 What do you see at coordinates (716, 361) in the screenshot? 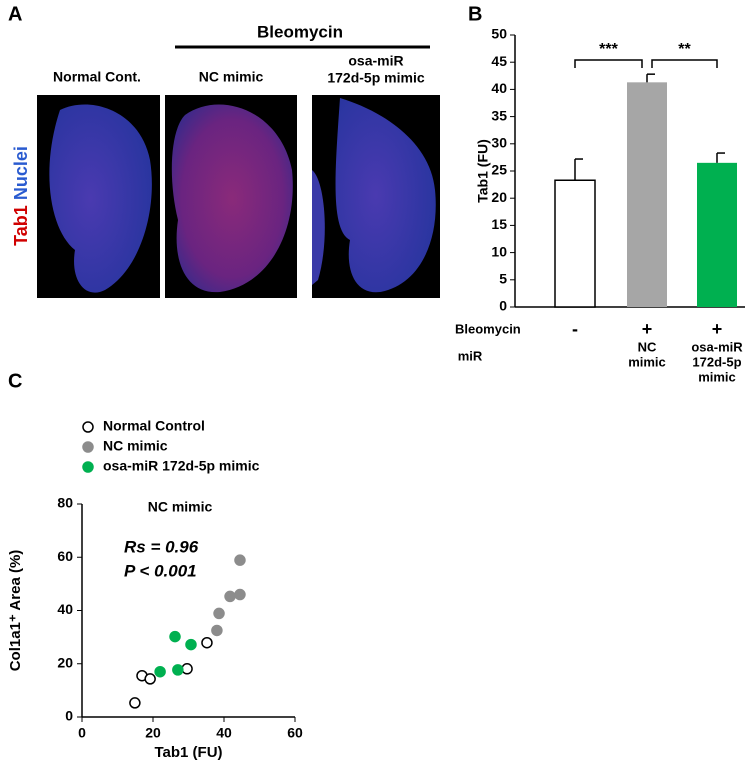
I see `row-value: 172d-5p` at bounding box center [716, 361].